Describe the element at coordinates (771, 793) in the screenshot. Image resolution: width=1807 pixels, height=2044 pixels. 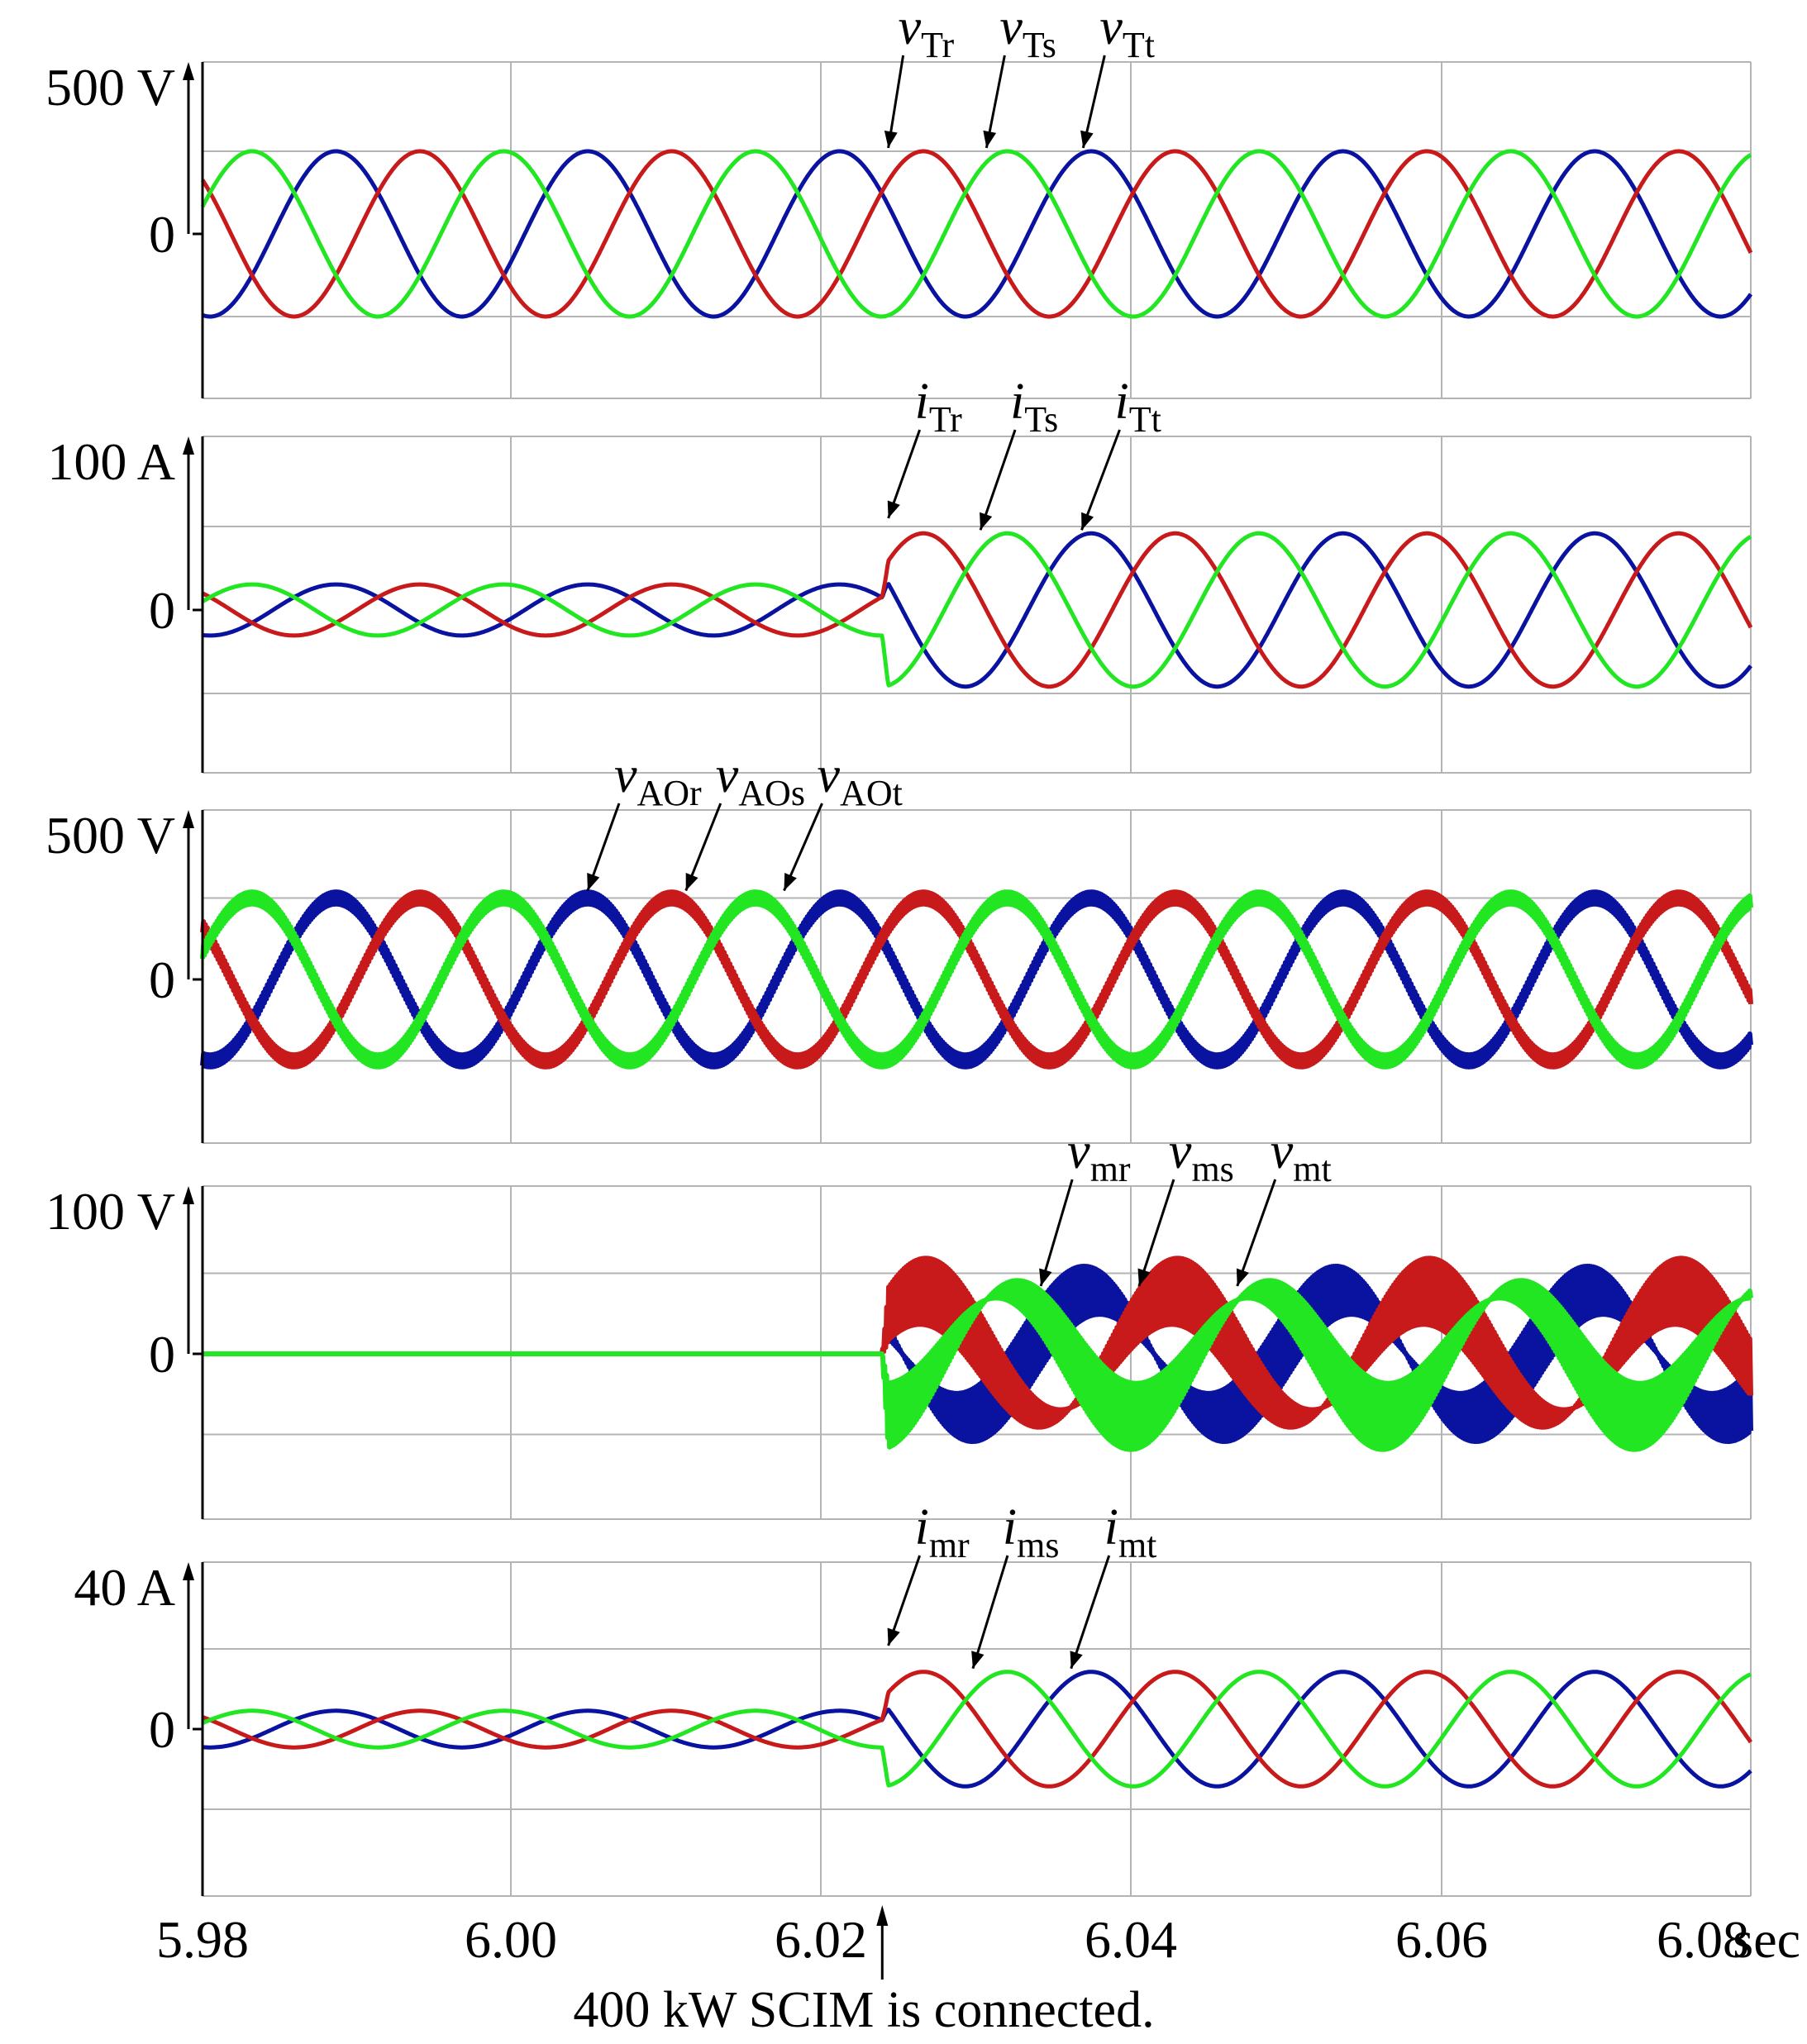
I see `annotation-subscript: AOs` at that location.